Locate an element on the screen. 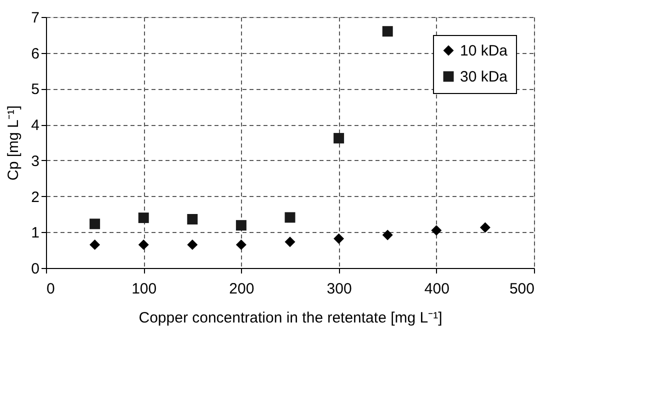  x-tick-label: 400 is located at coordinates (437, 289).